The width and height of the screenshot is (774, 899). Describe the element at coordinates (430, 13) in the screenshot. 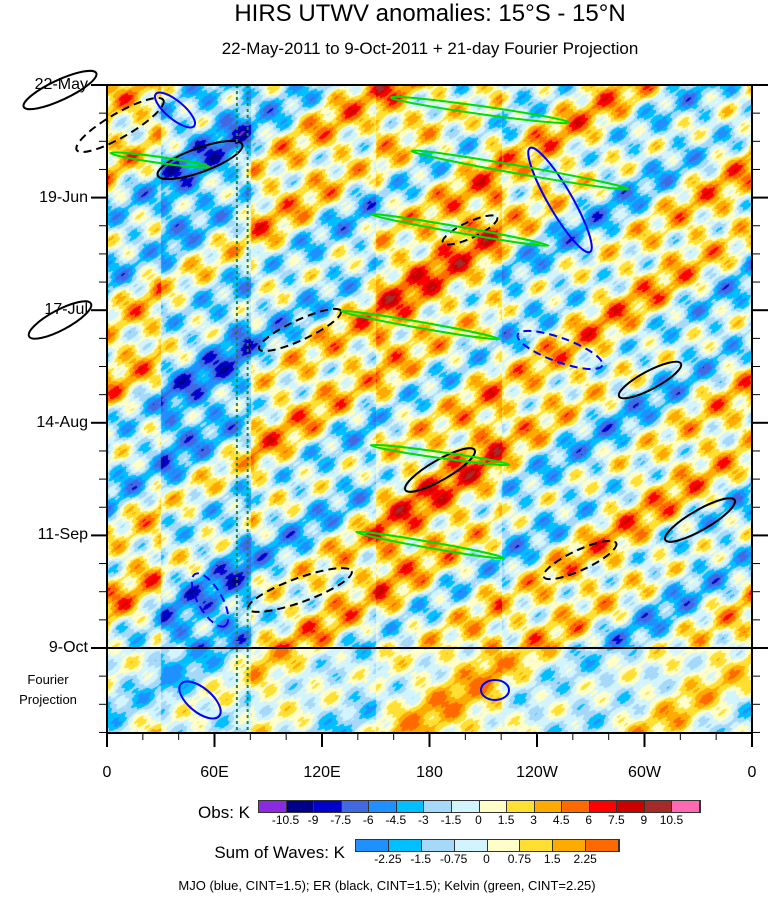

I see `chart-title: HIRS UTWV anomalies: 15°S - 15°N` at that location.